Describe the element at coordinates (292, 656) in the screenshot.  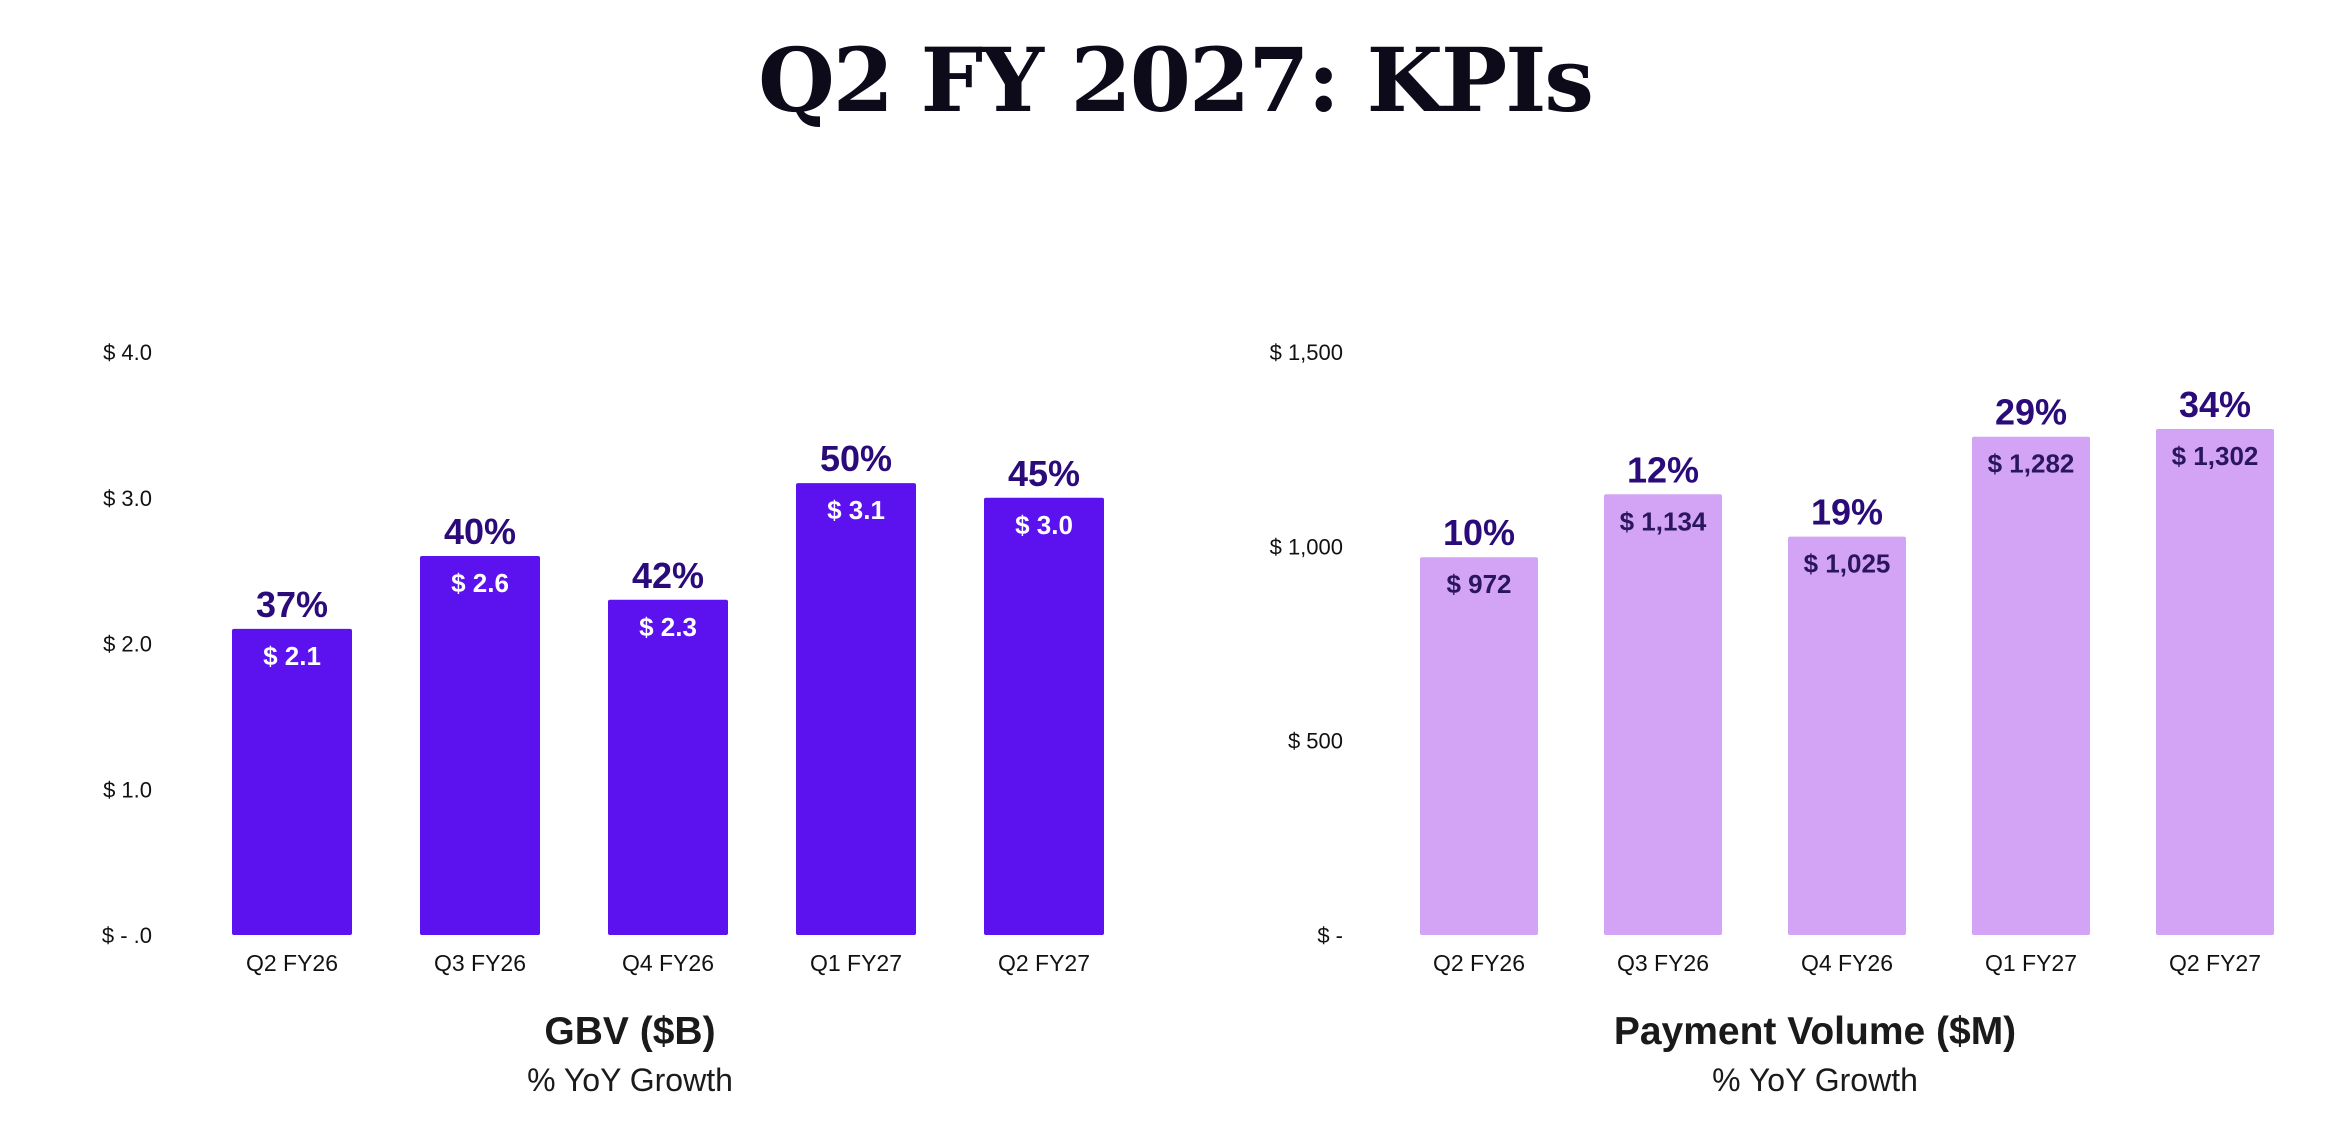
I see `gbv-value-label: $ 2.1` at that location.